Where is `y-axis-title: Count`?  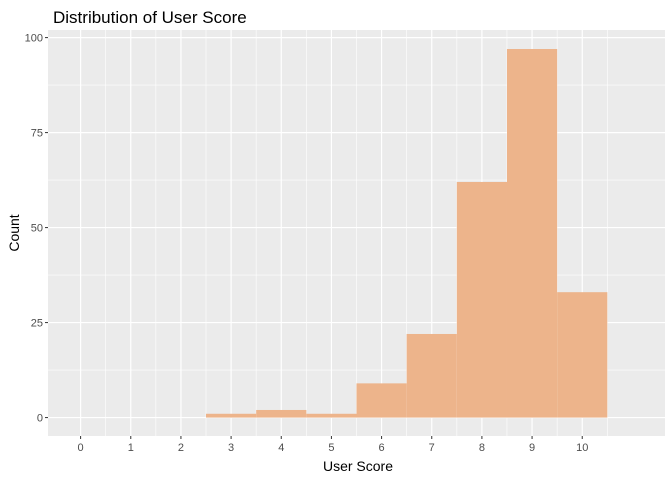
y-axis-title: Count is located at coordinates (14, 232).